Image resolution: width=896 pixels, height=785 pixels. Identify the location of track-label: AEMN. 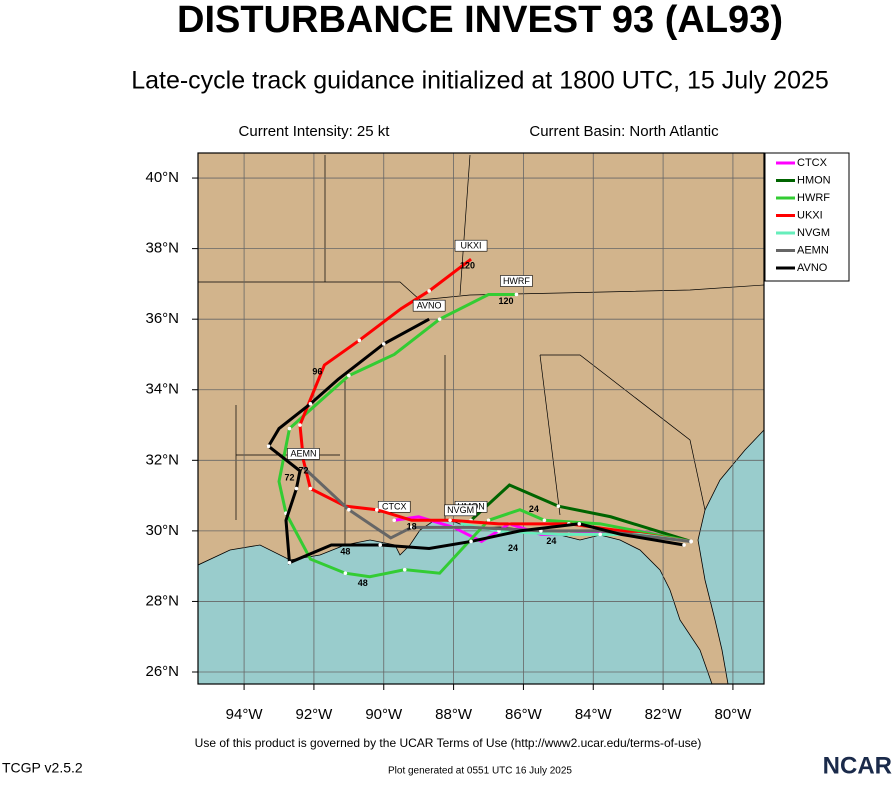
(303, 454).